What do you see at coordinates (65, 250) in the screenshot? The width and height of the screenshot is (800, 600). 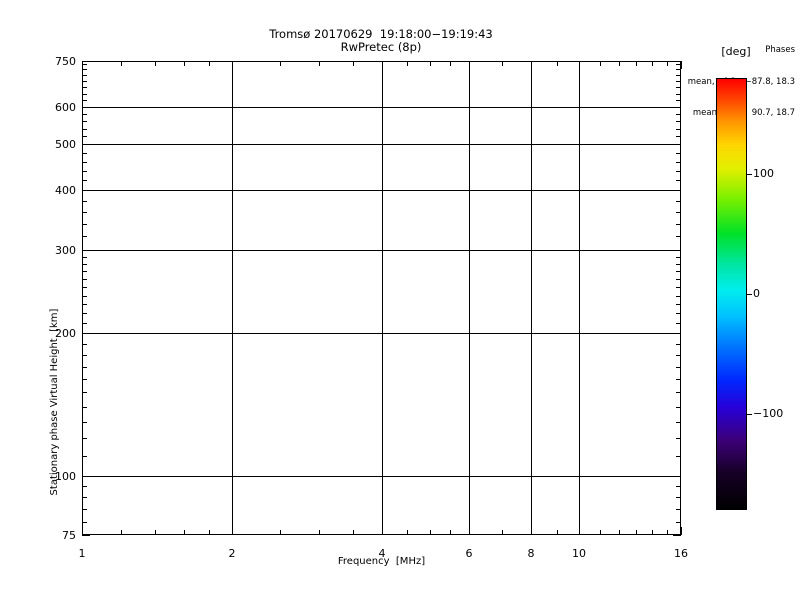 I see `ytick-label-300: 300` at bounding box center [65, 250].